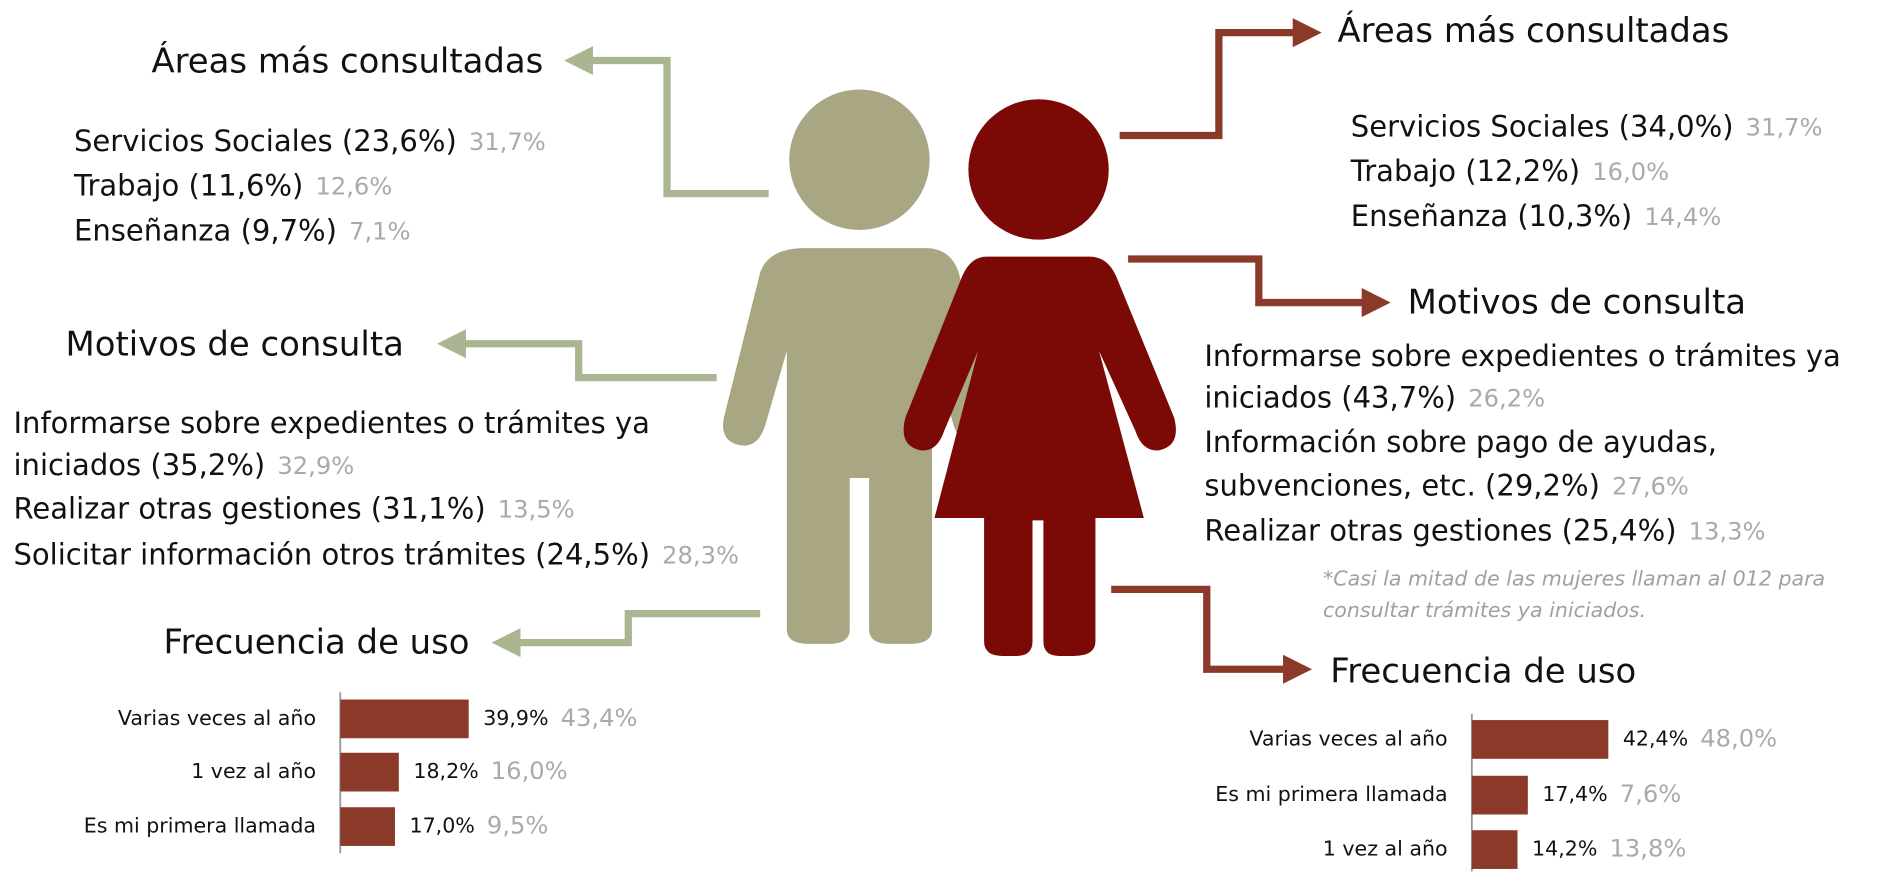 The height and width of the screenshot is (875, 1898). I want to click on bar-label: 17,0% 9,5%, so click(479, 826).